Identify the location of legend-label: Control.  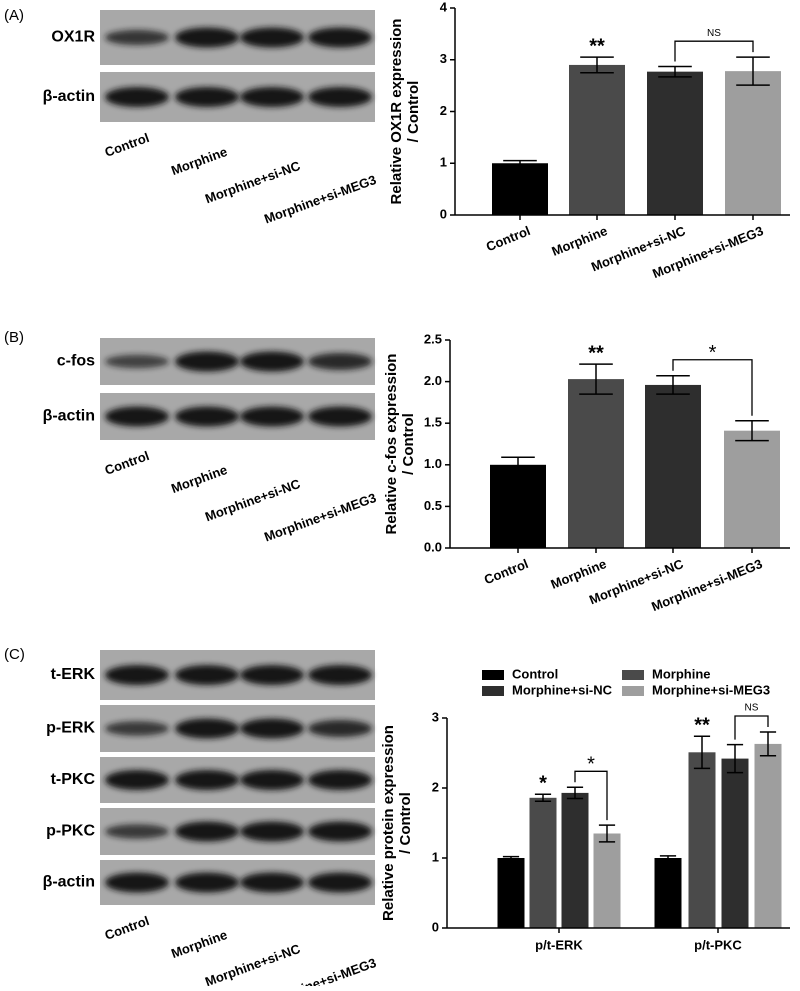
(535, 673).